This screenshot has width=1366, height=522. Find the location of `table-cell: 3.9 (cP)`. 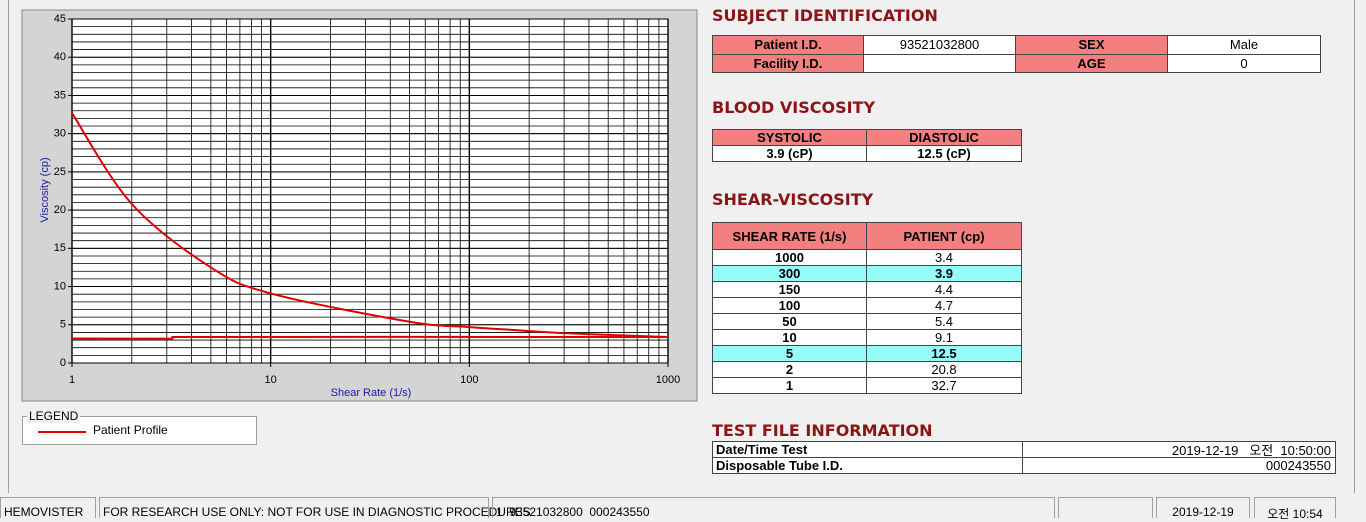

table-cell: 3.9 (cP) is located at coordinates (790, 154).